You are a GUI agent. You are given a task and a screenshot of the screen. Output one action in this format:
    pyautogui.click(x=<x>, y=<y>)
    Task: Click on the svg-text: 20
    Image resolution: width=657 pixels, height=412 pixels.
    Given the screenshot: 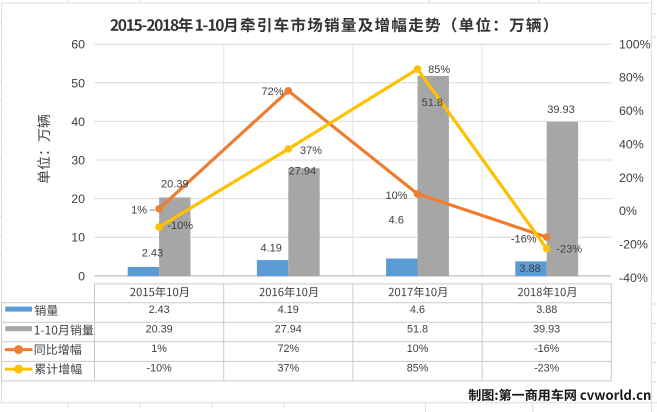 What is the action you would take?
    pyautogui.click(x=78, y=199)
    